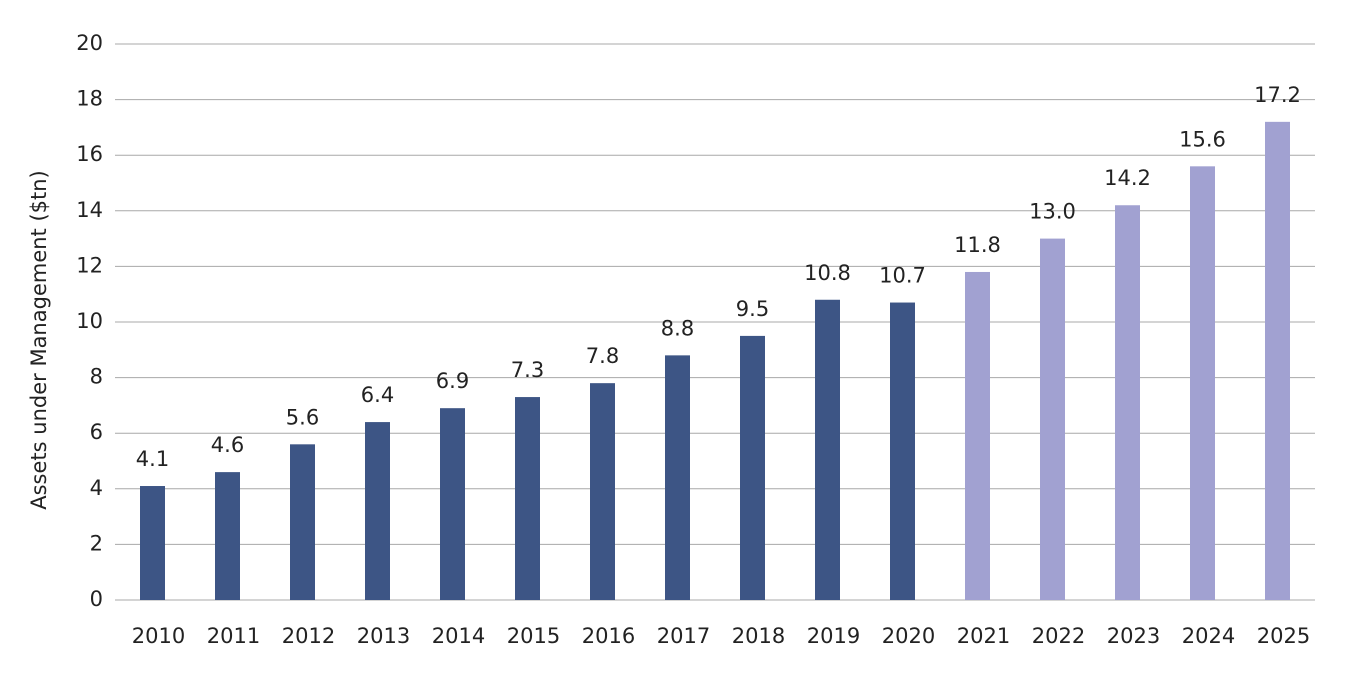  I want to click on x-tick-label: 2013, so click(383, 636).